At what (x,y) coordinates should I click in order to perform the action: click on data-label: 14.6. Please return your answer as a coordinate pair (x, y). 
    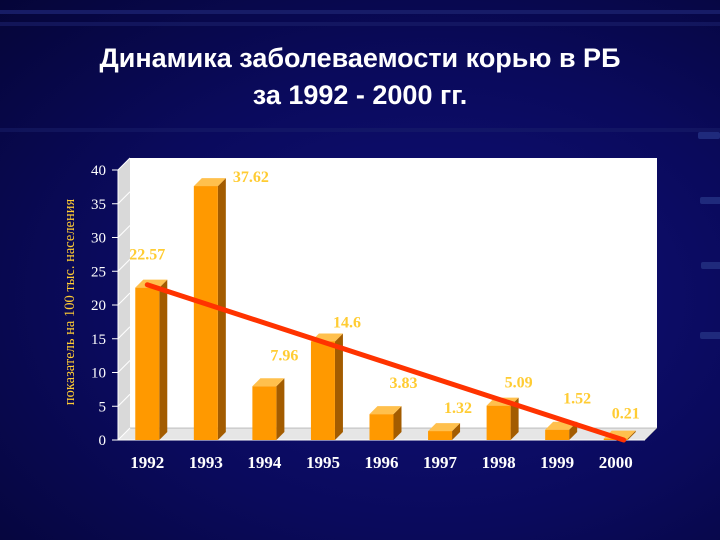
    Looking at the image, I should click on (347, 322).